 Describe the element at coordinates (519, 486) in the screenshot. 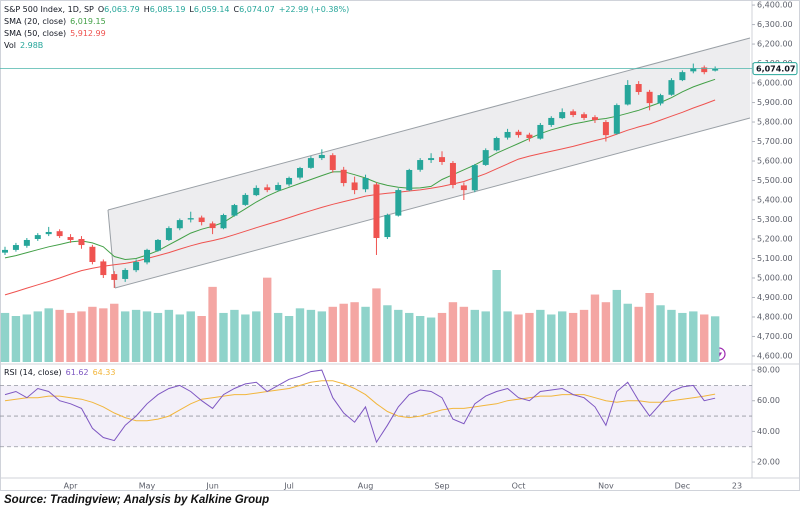

I see `x-tick-label: Oct` at that location.